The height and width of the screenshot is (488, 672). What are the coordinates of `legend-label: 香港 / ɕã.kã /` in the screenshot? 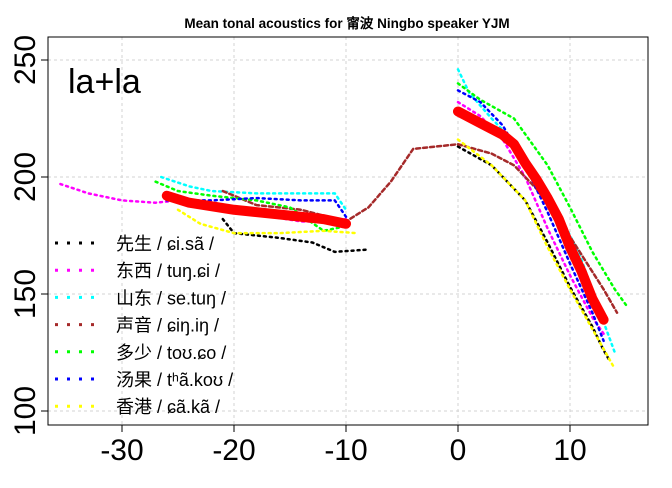 It's located at (168, 407).